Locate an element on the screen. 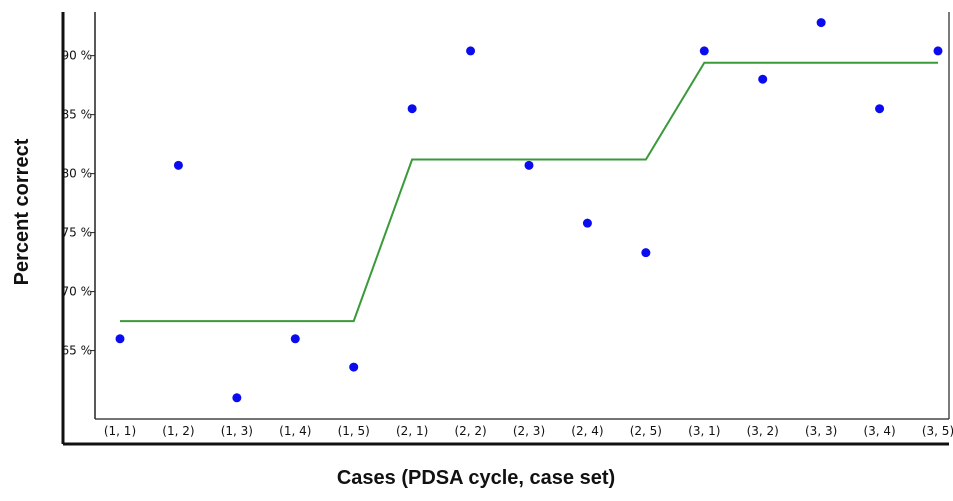  y-tick-label: 90 % is located at coordinates (77, 56).